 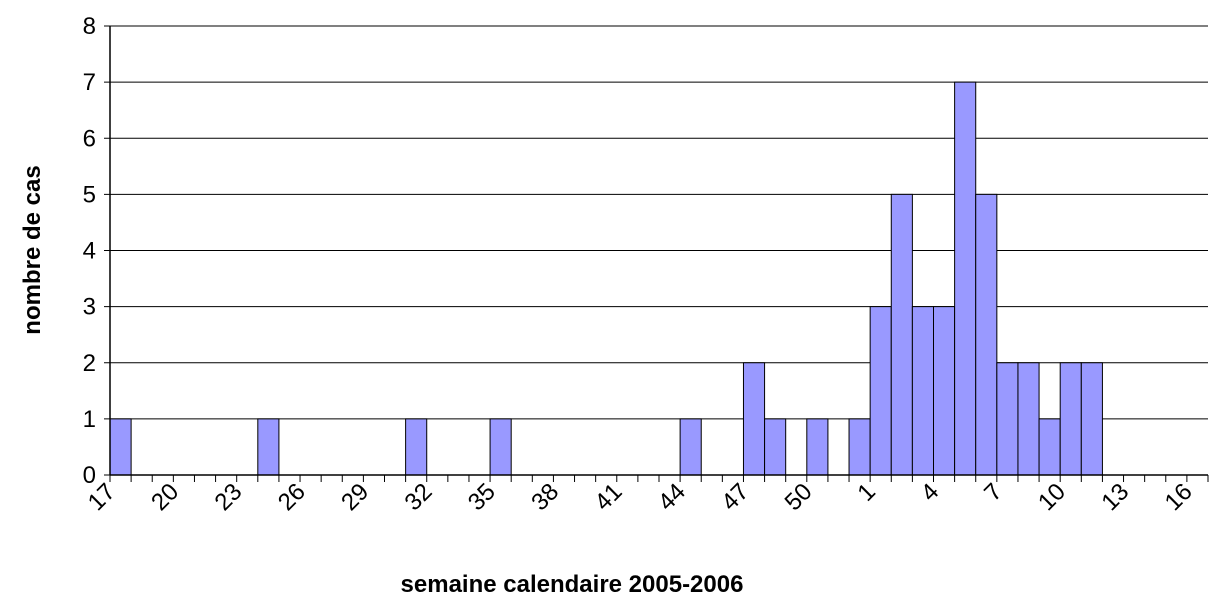 I want to click on x-tick-label: 7, so click(x=993, y=492).